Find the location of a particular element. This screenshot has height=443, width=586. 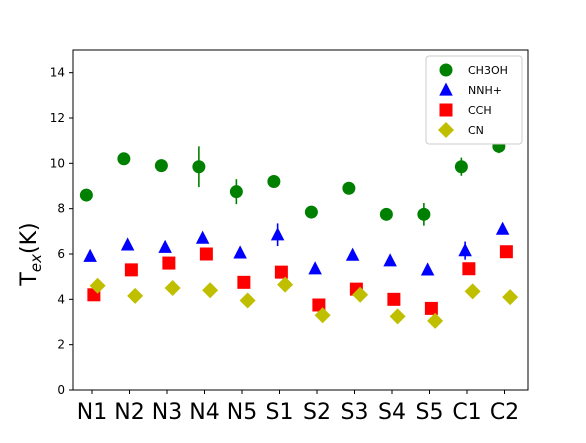

point-ch3oh-s5 is located at coordinates (424, 214).